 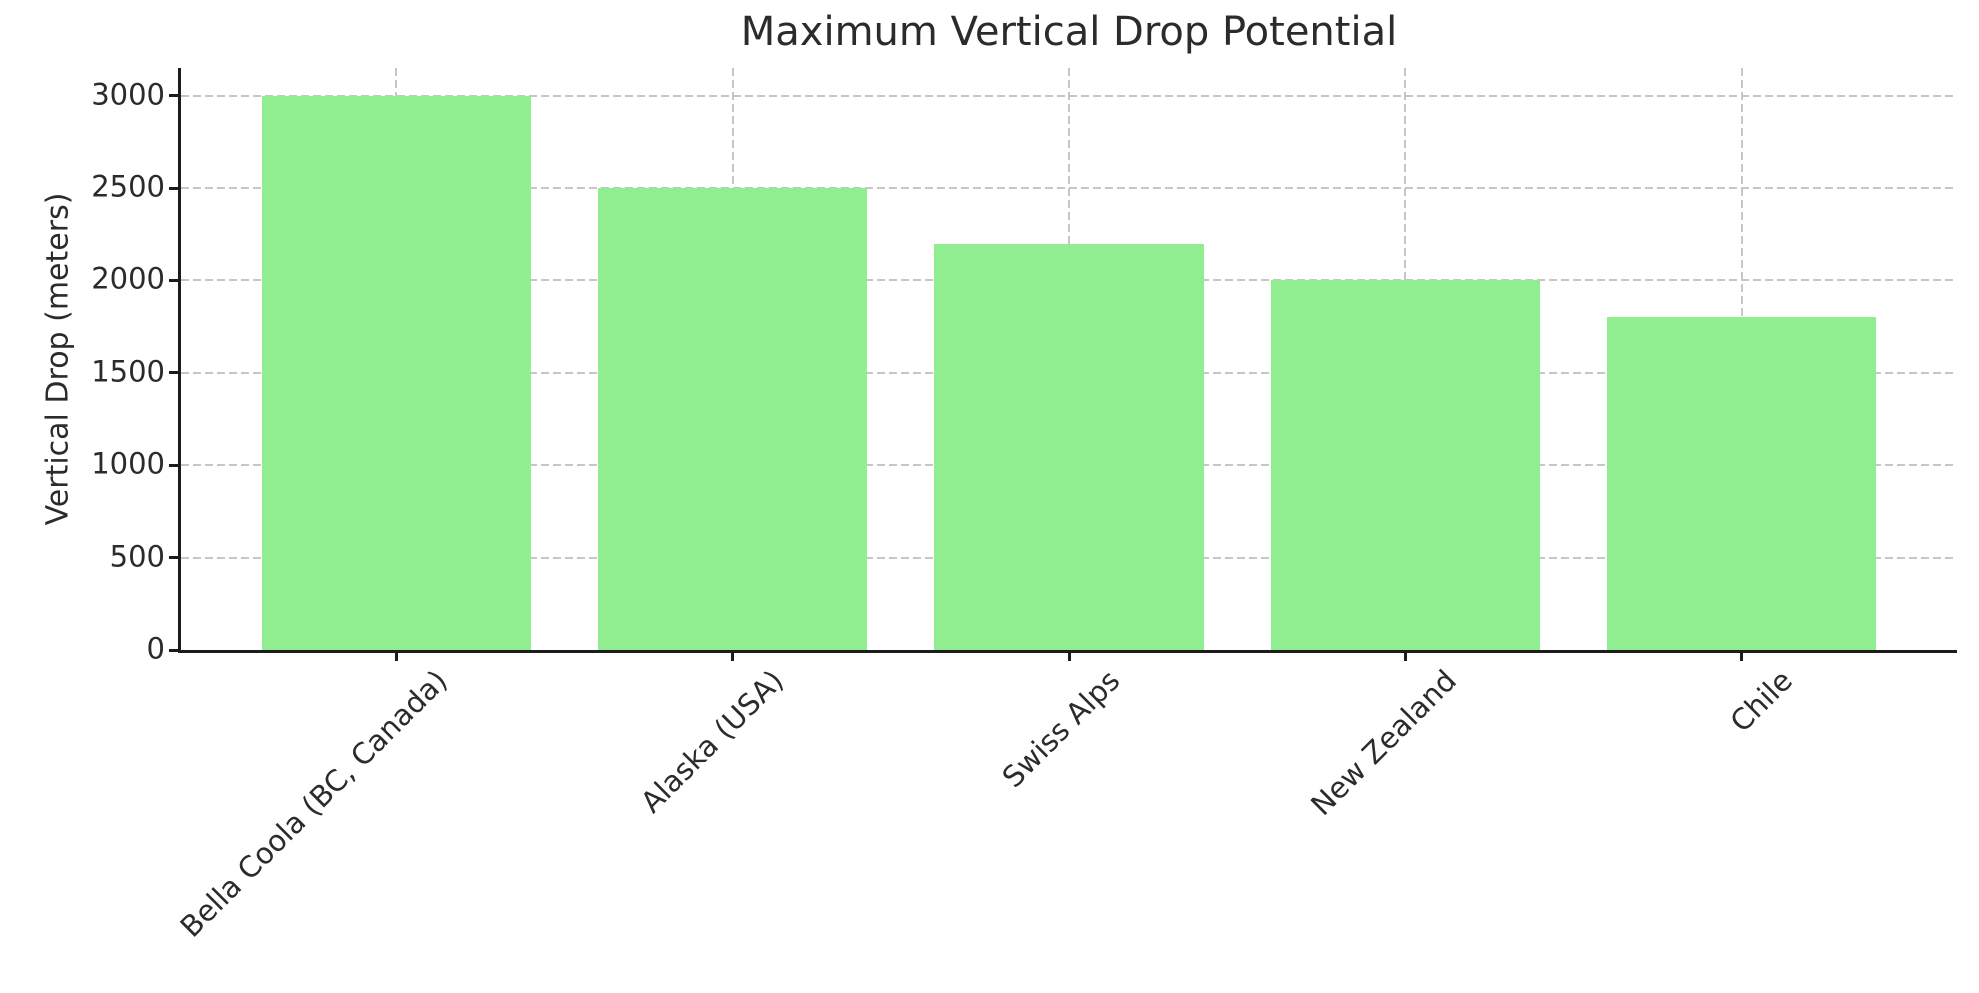 I want to click on y-tick-label: 2500, so click(x=128, y=186).